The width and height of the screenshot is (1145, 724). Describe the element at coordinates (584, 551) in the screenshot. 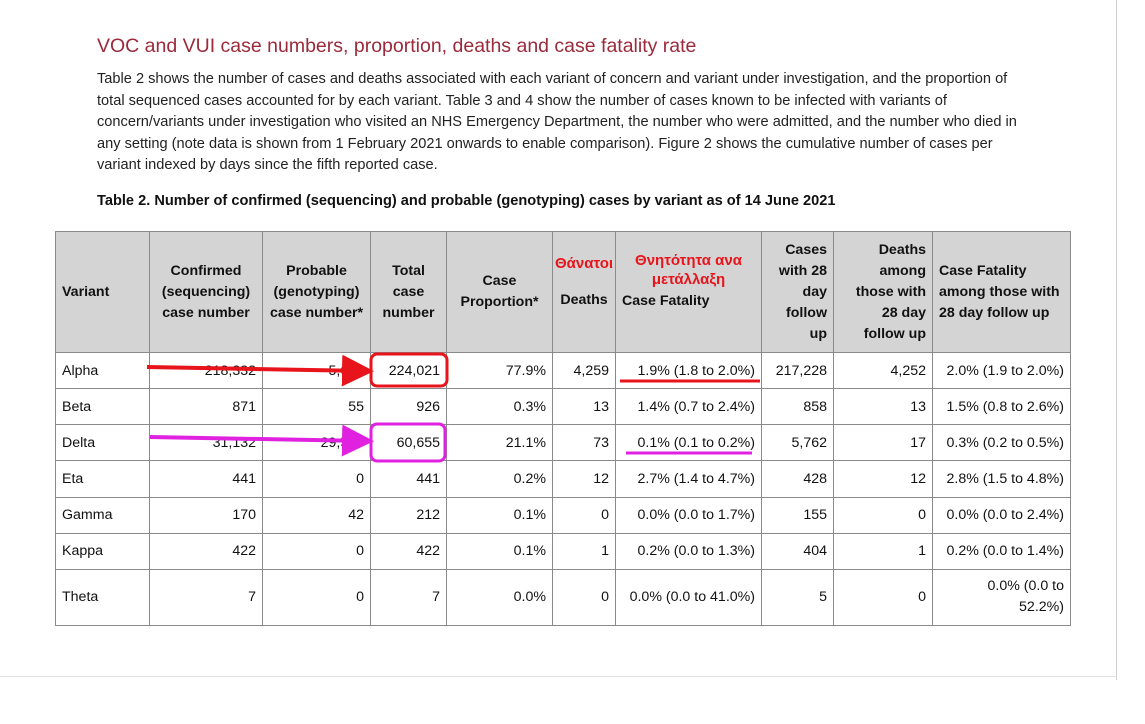

I see `cell-deaths: 1` at that location.